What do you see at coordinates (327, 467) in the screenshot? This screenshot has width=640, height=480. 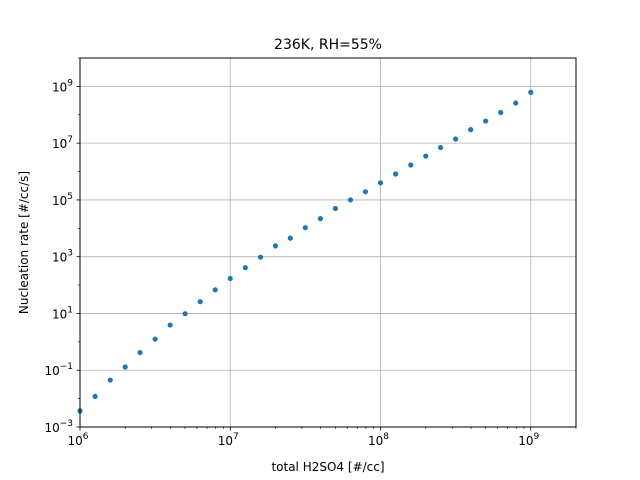 I see `x-axis-label: total H2SO4 [#/cc]` at bounding box center [327, 467].